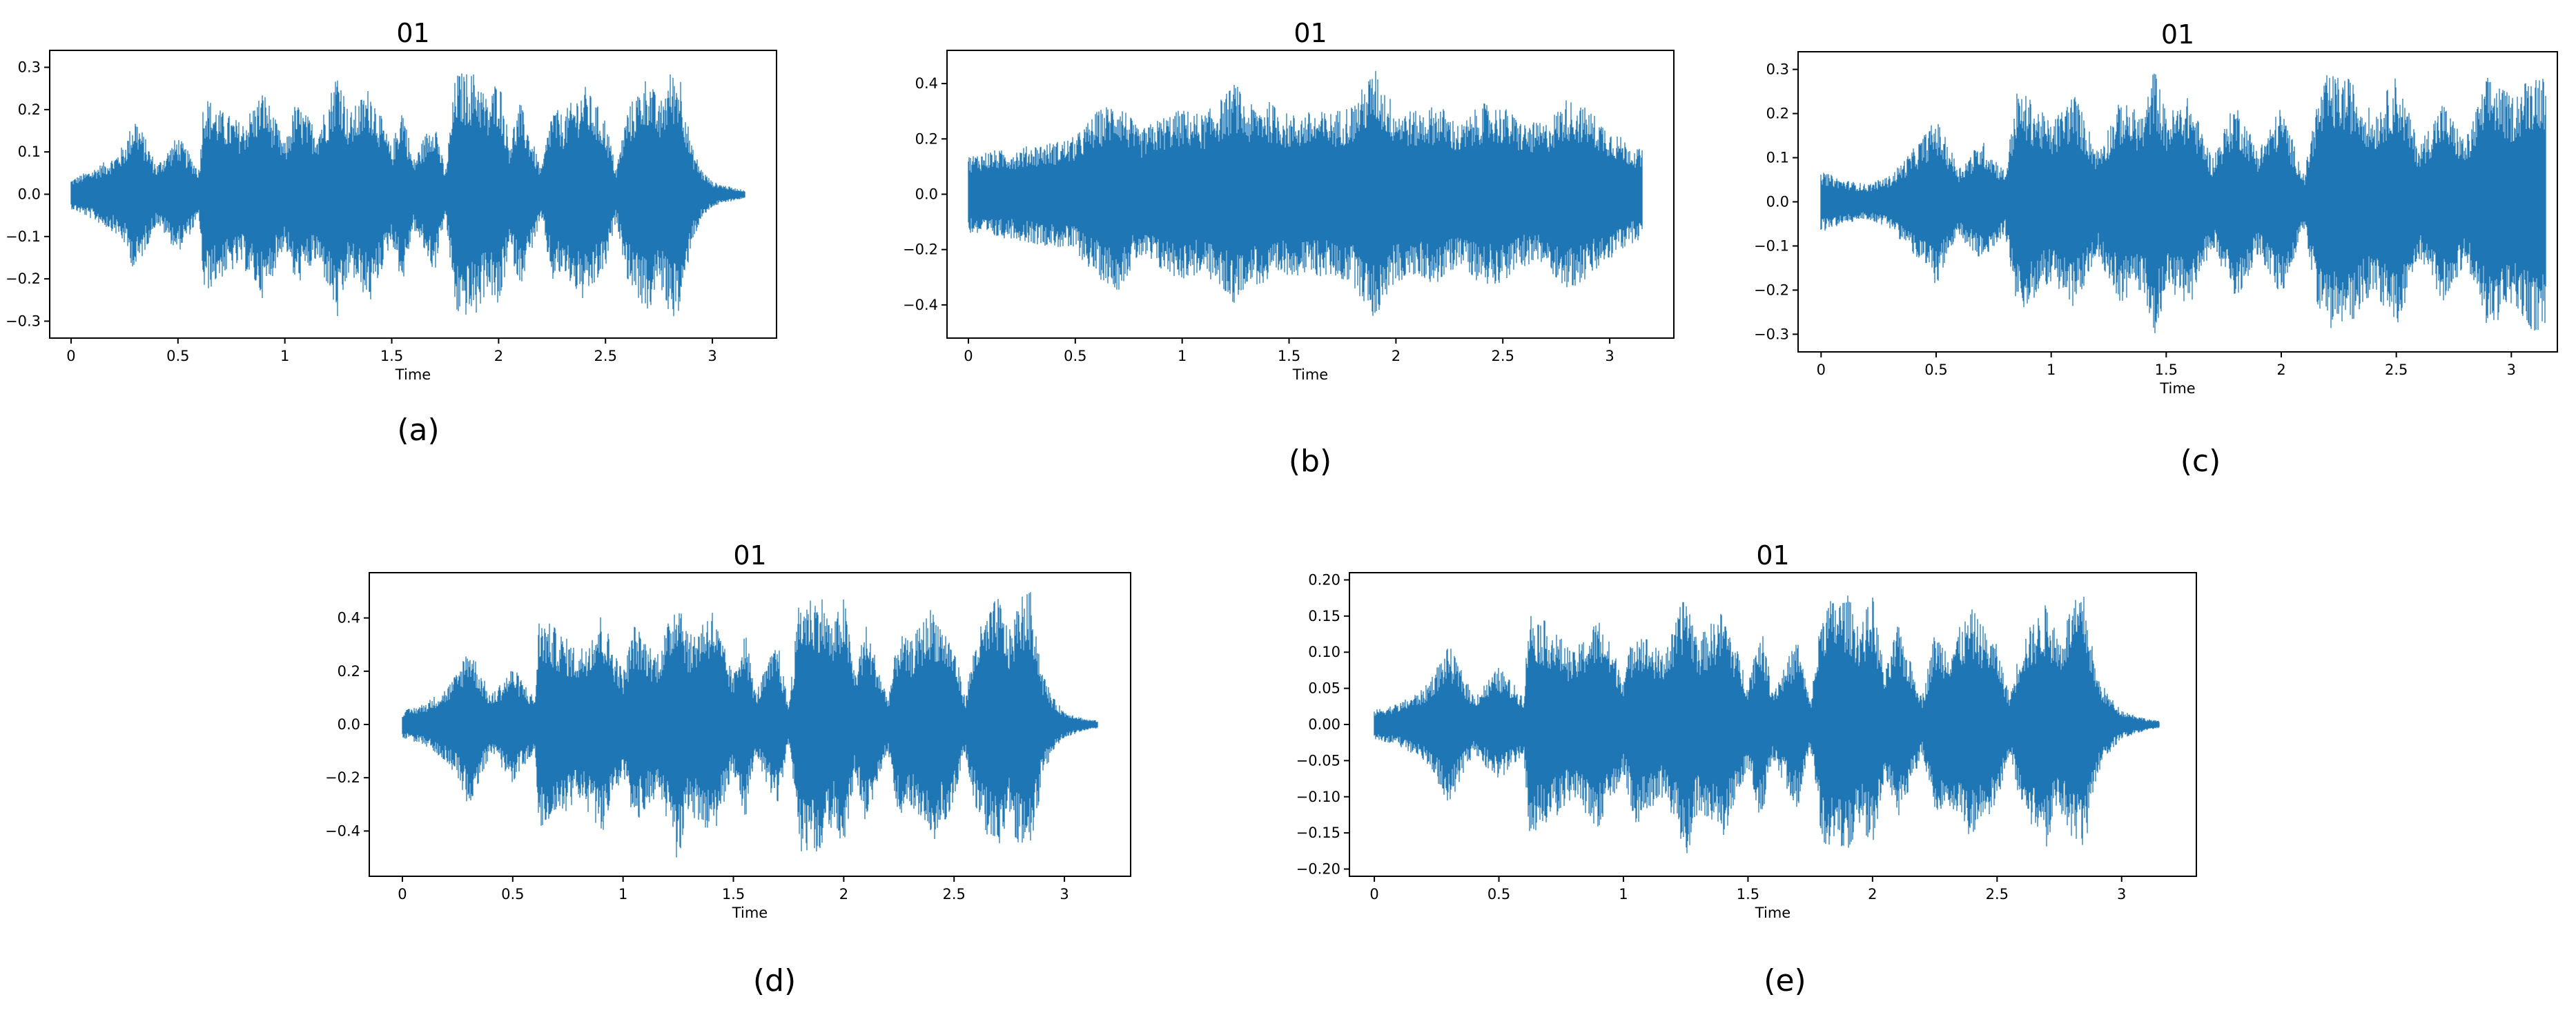  What do you see at coordinates (418, 430) in the screenshot?
I see `panel-label-a: (a)` at bounding box center [418, 430].